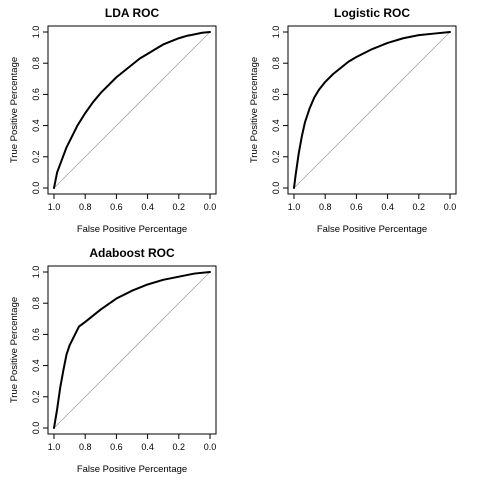 Image resolution: width=480 pixels, height=485 pixels. Describe the element at coordinates (372, 13) in the screenshot. I see `panel-title: Logistic ROC` at that location.